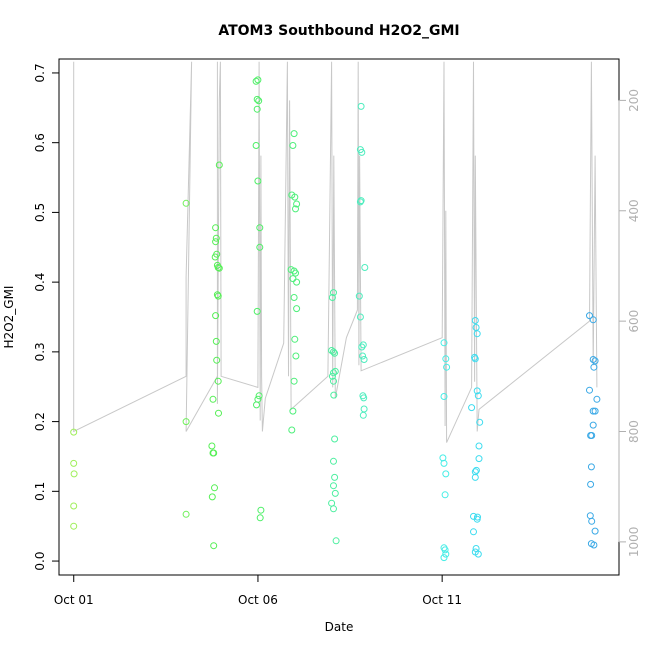 The width and height of the screenshot is (650, 650). What do you see at coordinates (46, 317) in the screenshot?
I see `y-axis: 0.0 0.1 0.2 0.3 0.4 0.5 0.6 0.7` at bounding box center [46, 317].